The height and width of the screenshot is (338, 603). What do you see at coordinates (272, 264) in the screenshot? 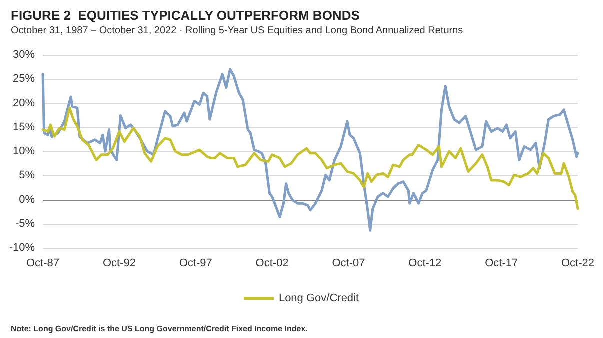
I see `x-tick-label: Oct-02` at bounding box center [272, 264].